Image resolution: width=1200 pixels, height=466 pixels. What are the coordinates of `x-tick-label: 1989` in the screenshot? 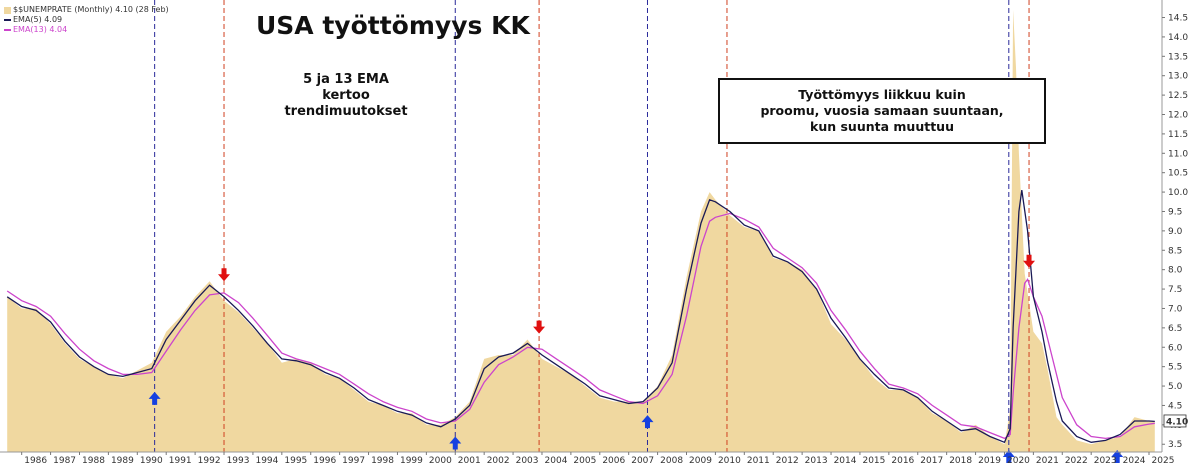 It's located at (122, 461).